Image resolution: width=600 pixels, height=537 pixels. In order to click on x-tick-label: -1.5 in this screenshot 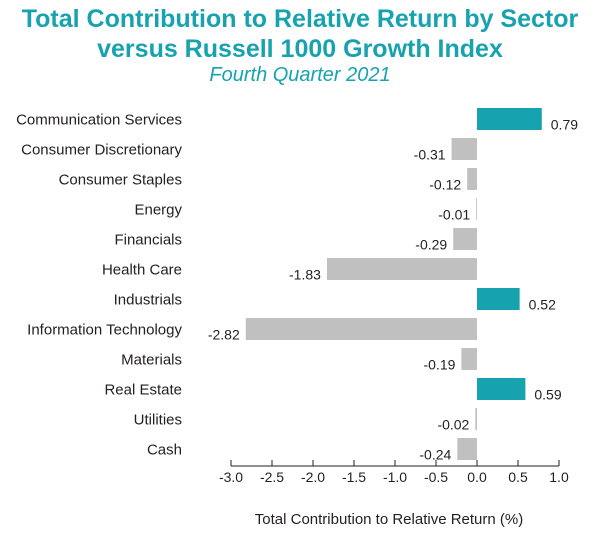, I will do `click(354, 477)`.